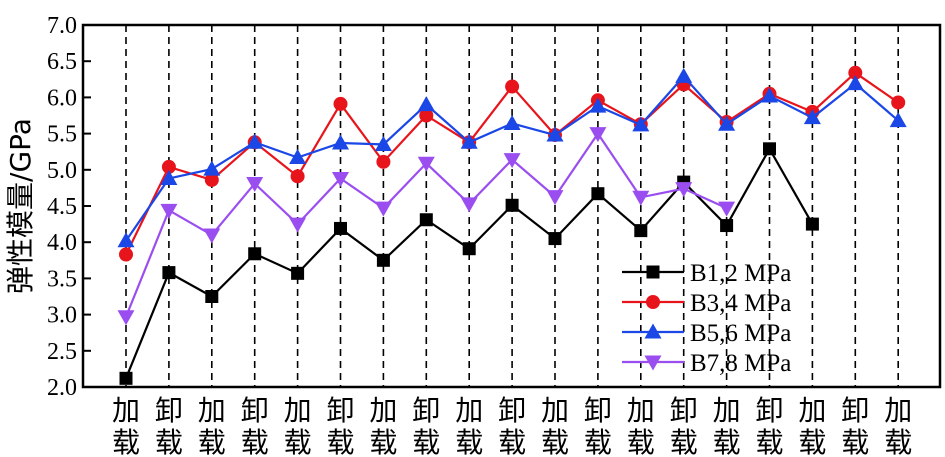  I want to click on y-axis: 2.0 2.5 3.0 3.5 4.0 4.5 5.0 5.5 6.0 6.5 7.0, so click(69, 207).